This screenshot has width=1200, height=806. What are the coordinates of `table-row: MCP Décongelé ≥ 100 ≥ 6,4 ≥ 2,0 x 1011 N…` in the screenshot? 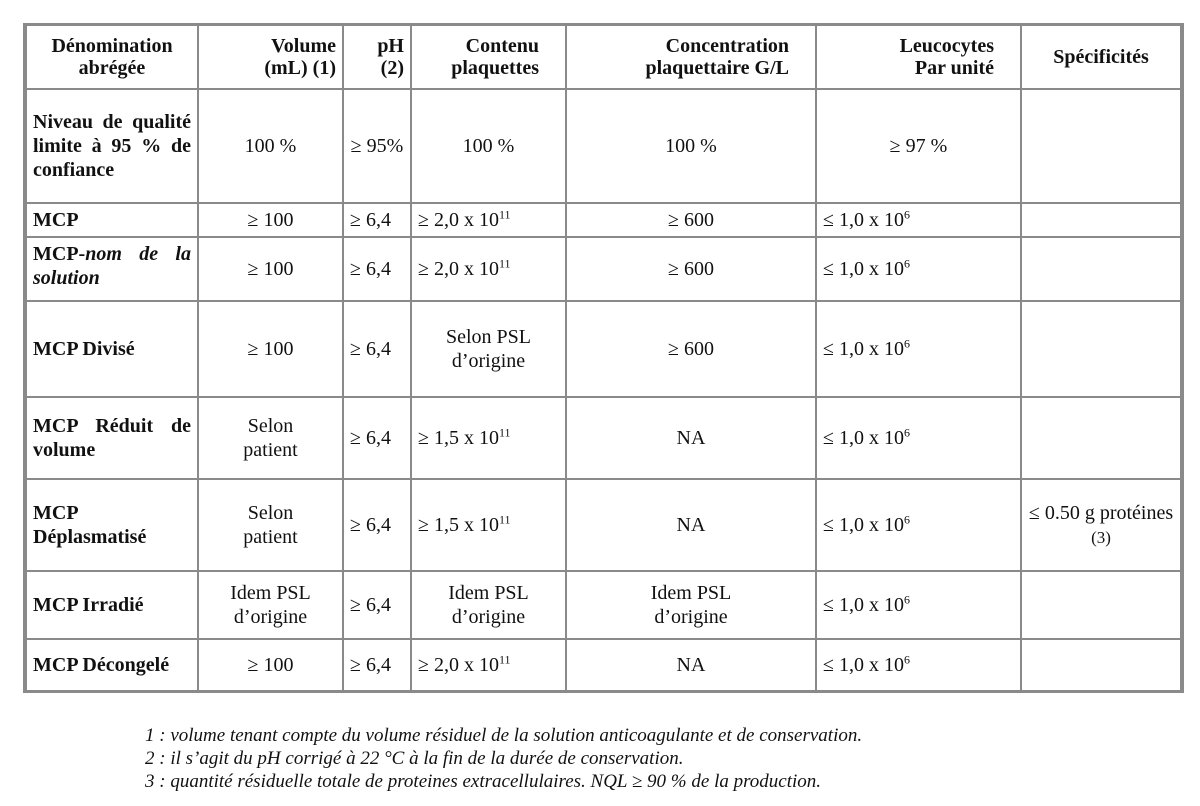 It's located at (603, 665).